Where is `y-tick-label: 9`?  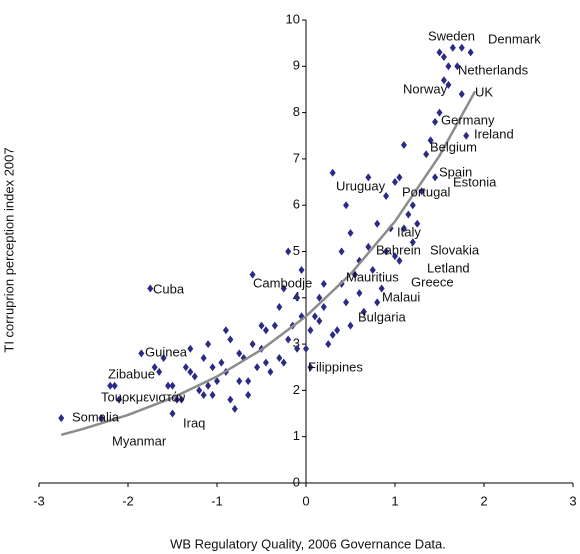
y-tick-label: 9 is located at coordinates (296, 65).